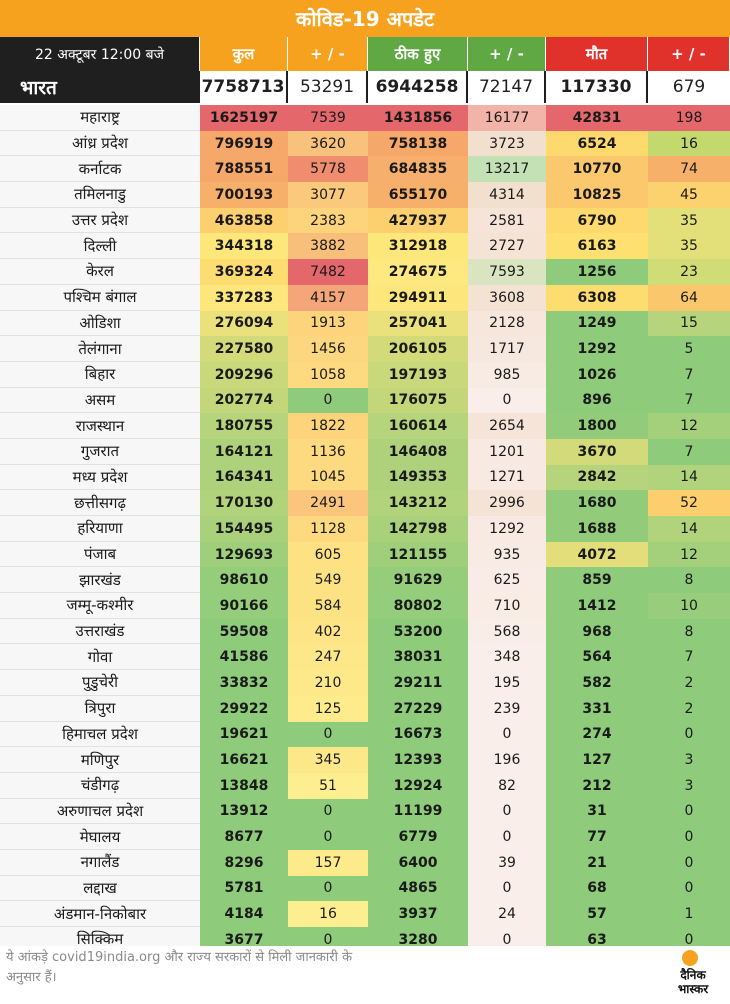 The image size is (730, 1004). I want to click on state-name: त्रिपुरा, so click(100, 708).